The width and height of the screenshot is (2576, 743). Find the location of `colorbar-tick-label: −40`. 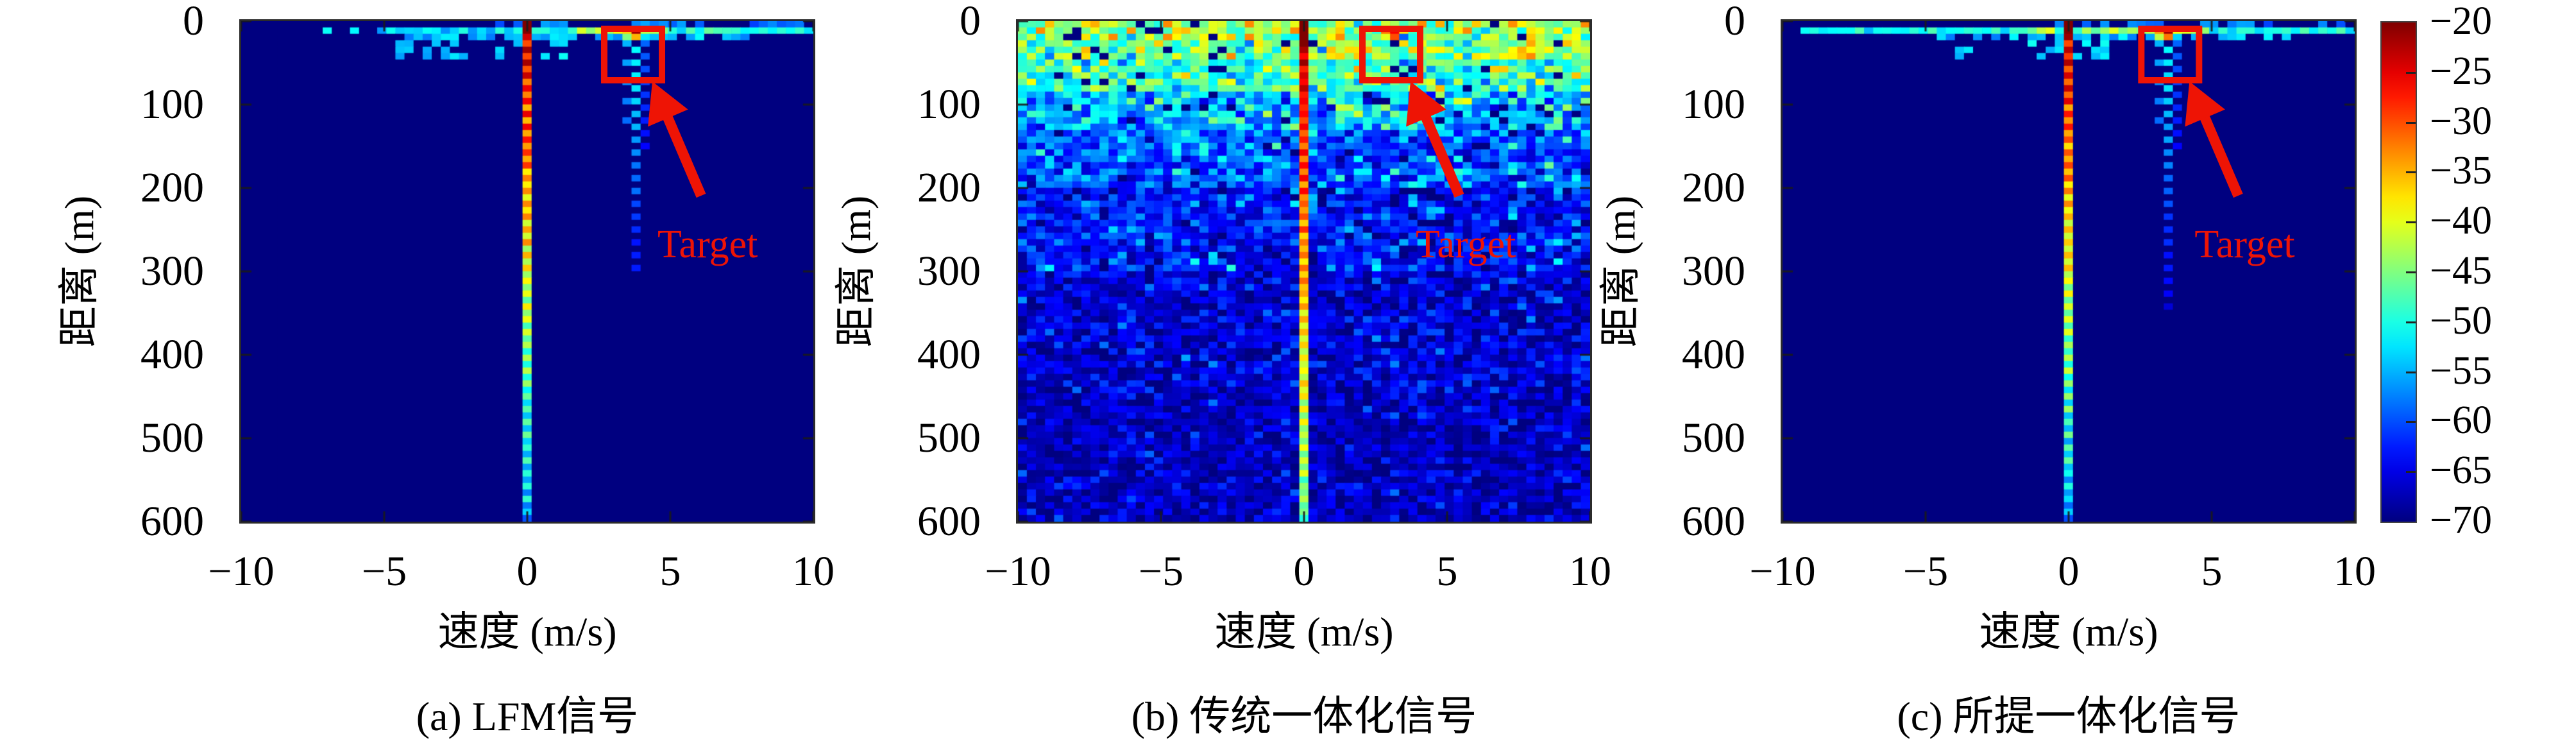

colorbar-tick-label: −40 is located at coordinates (2461, 221).